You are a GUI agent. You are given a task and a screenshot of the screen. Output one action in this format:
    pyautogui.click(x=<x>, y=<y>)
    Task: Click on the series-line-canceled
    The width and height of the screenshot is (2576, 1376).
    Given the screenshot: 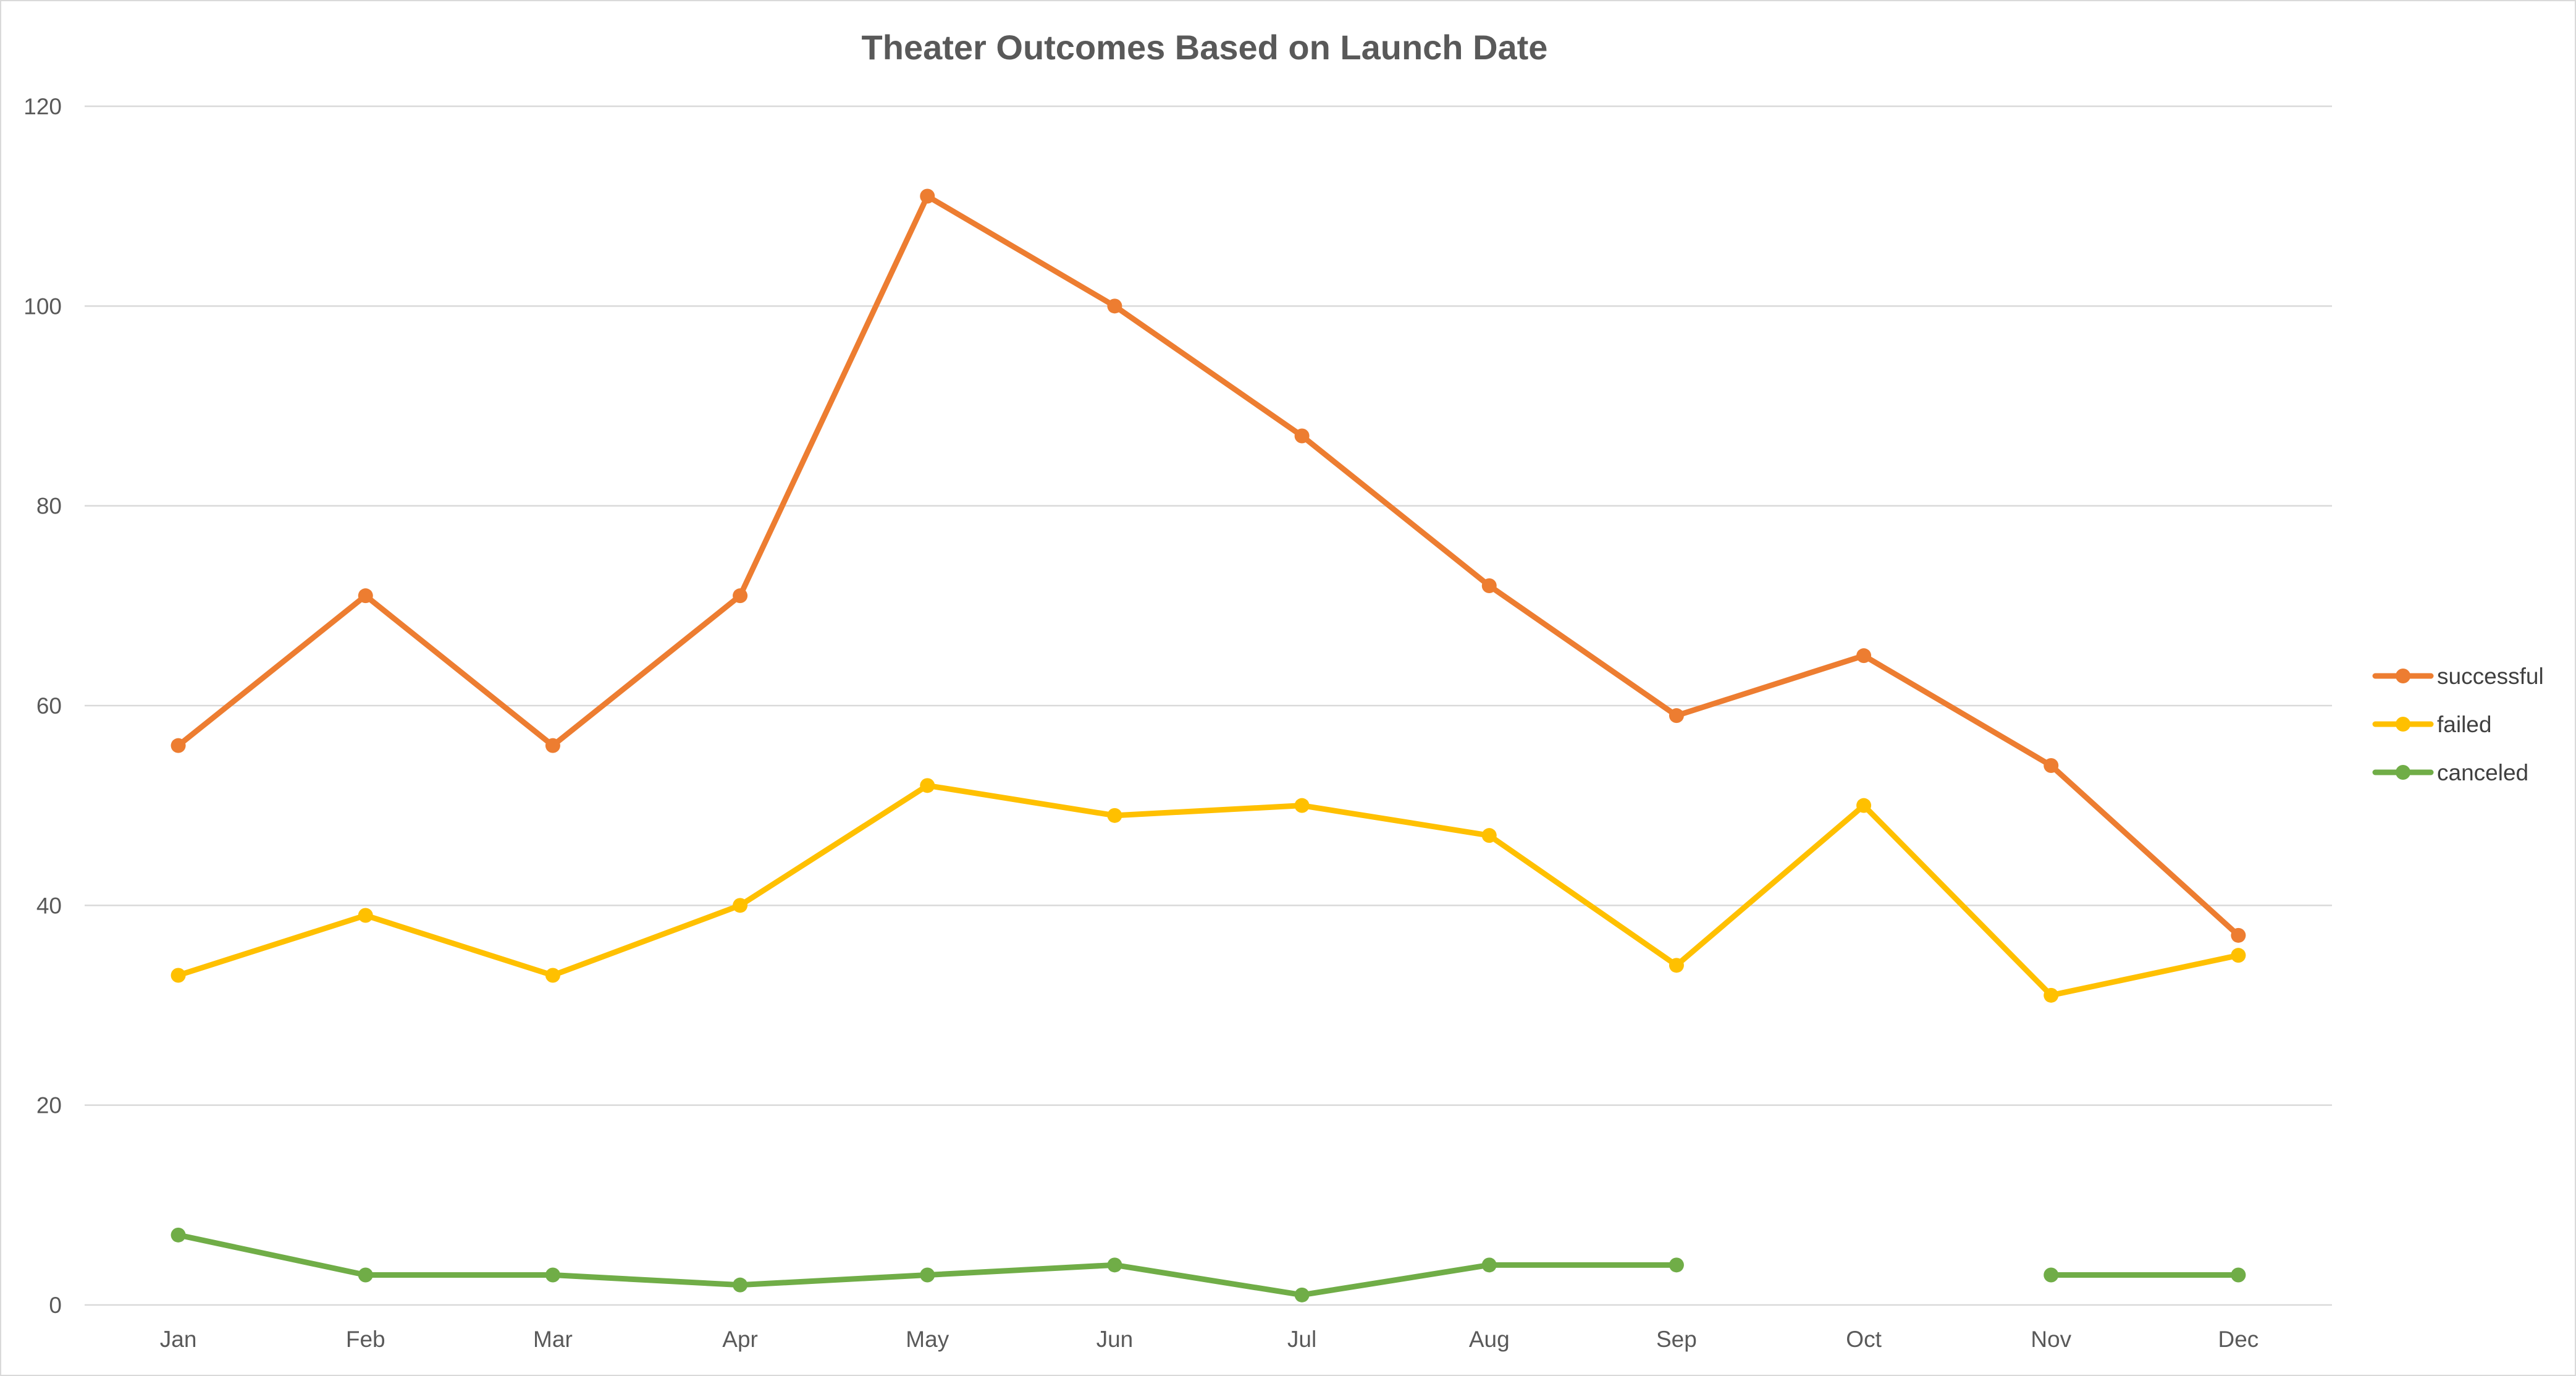 What is the action you would take?
    pyautogui.click(x=927, y=1265)
    